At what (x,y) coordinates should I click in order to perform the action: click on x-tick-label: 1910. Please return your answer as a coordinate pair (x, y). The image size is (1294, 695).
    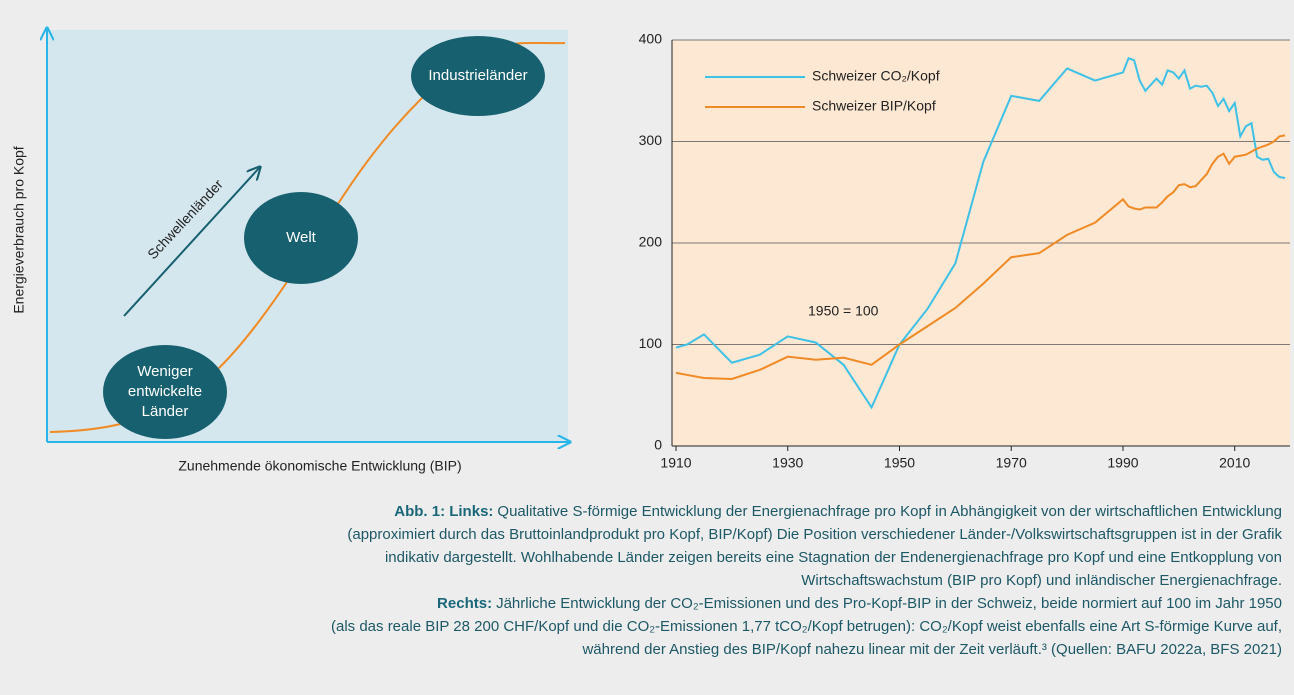
    Looking at the image, I should click on (675, 463).